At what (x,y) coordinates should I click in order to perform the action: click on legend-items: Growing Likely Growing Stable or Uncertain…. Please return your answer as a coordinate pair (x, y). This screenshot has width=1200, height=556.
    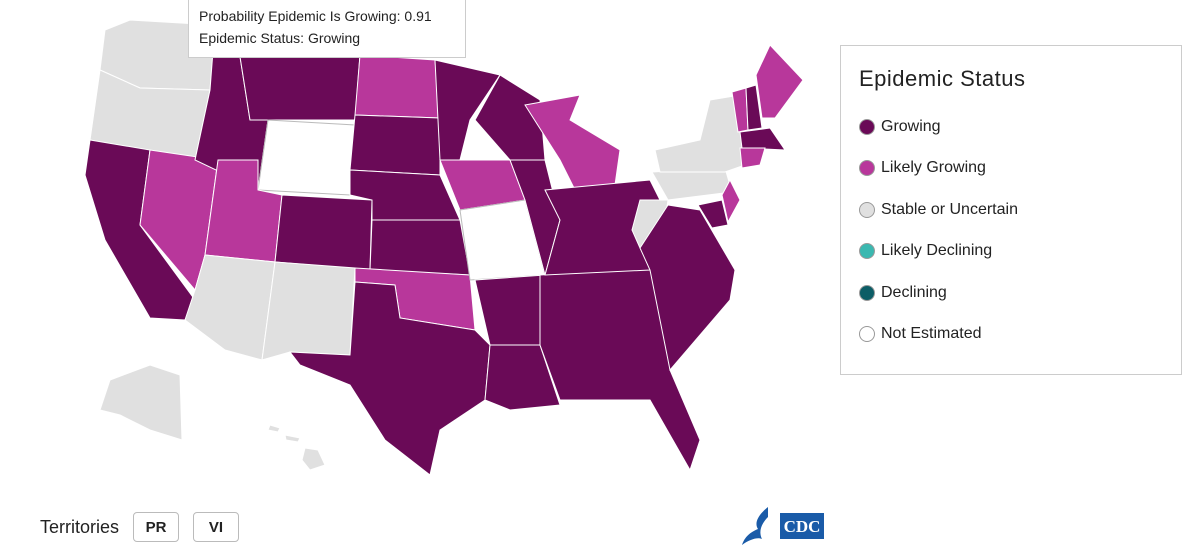
    Looking at the image, I should click on (1011, 230).